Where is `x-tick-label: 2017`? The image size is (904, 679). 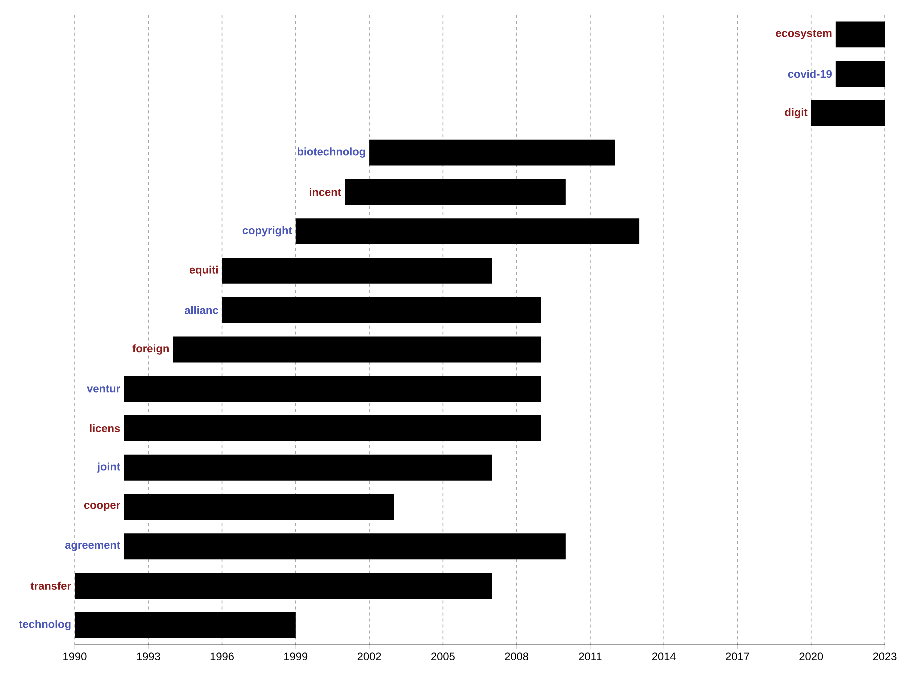 x-tick-label: 2017 is located at coordinates (738, 656).